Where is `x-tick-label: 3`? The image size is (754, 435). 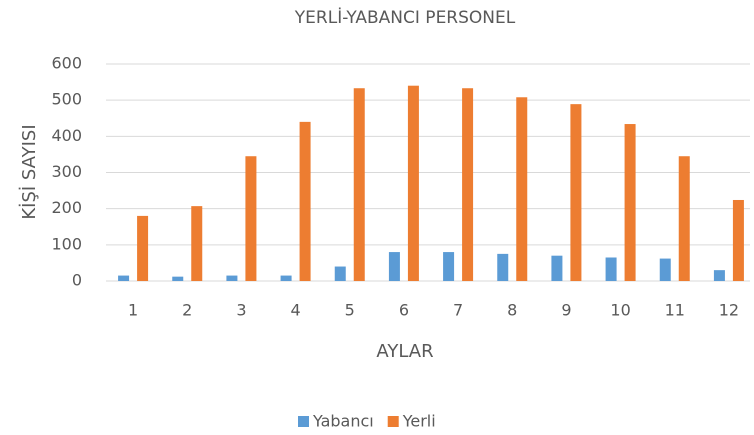
x-tick-label: 3 is located at coordinates (241, 310).